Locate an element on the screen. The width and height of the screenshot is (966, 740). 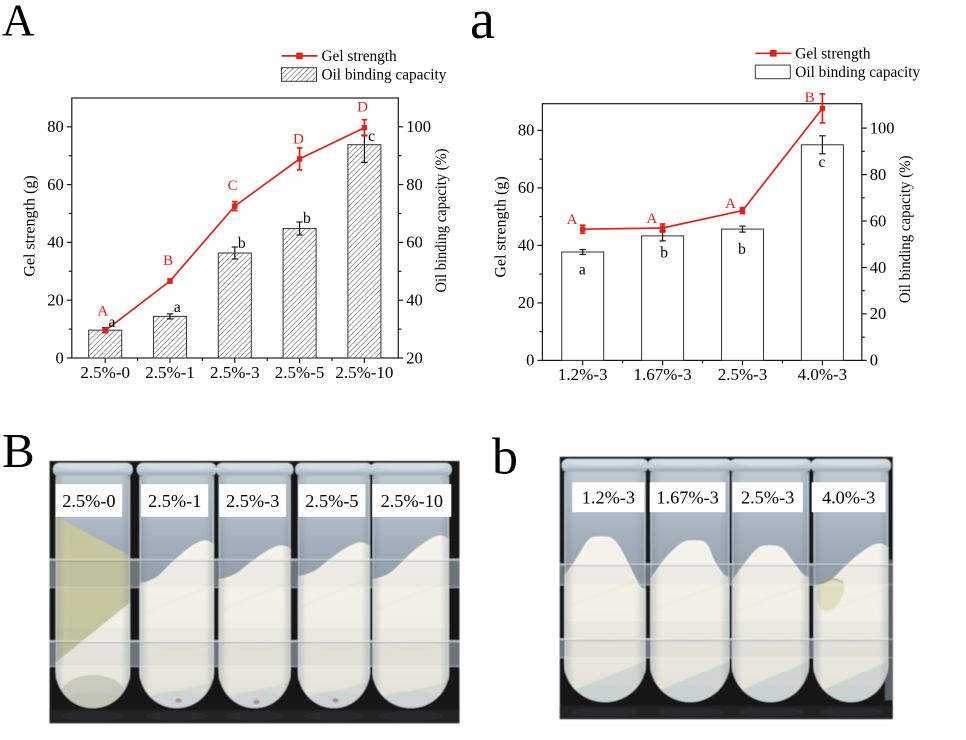
svg-text: C is located at coordinates (233, 186).